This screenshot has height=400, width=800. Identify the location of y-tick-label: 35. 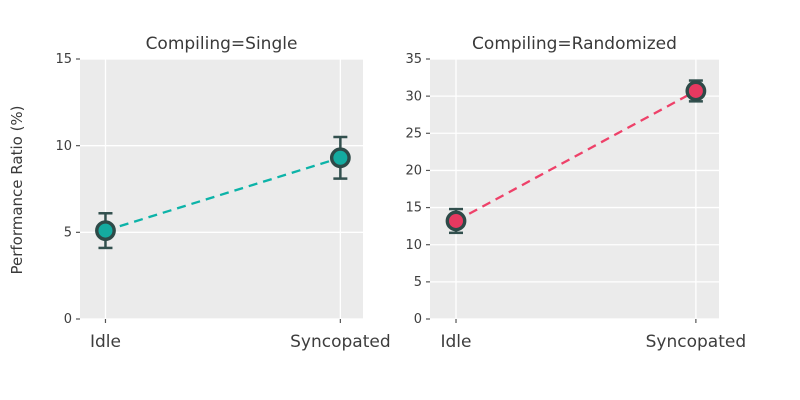
(413, 59).